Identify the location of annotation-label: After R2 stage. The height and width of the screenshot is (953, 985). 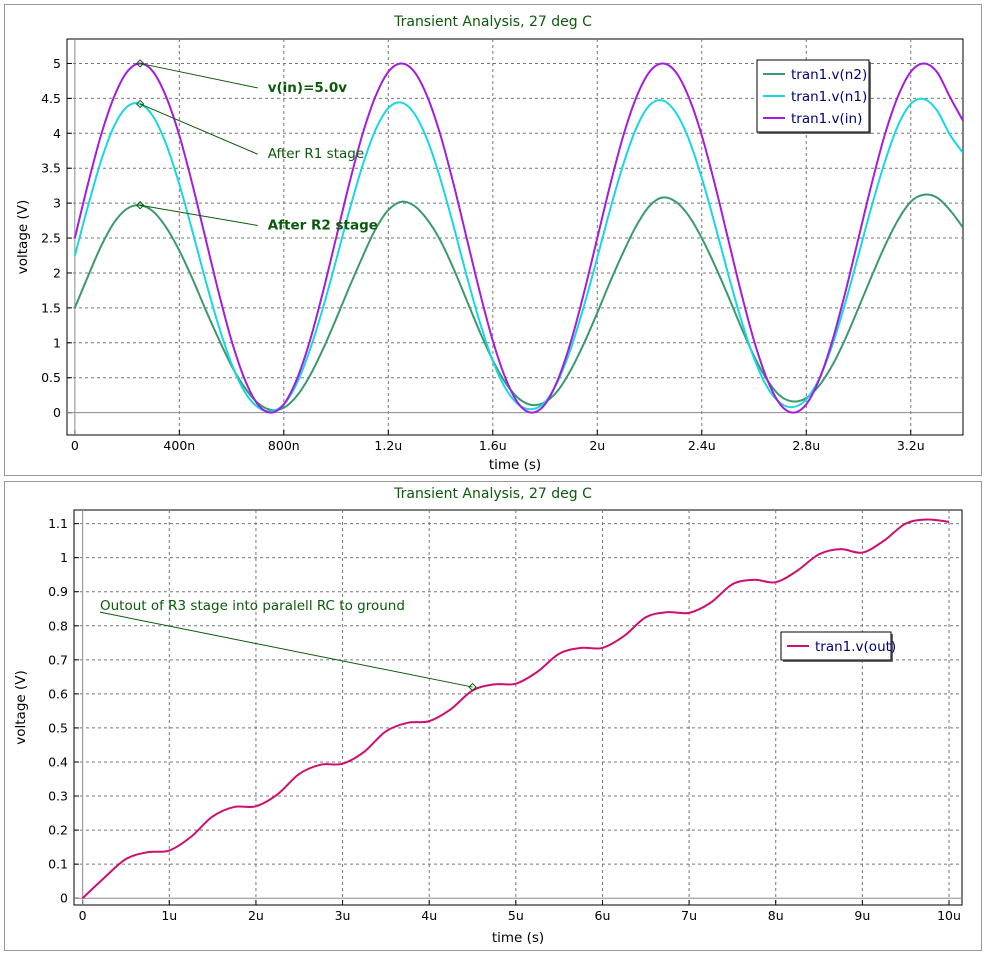
(323, 225).